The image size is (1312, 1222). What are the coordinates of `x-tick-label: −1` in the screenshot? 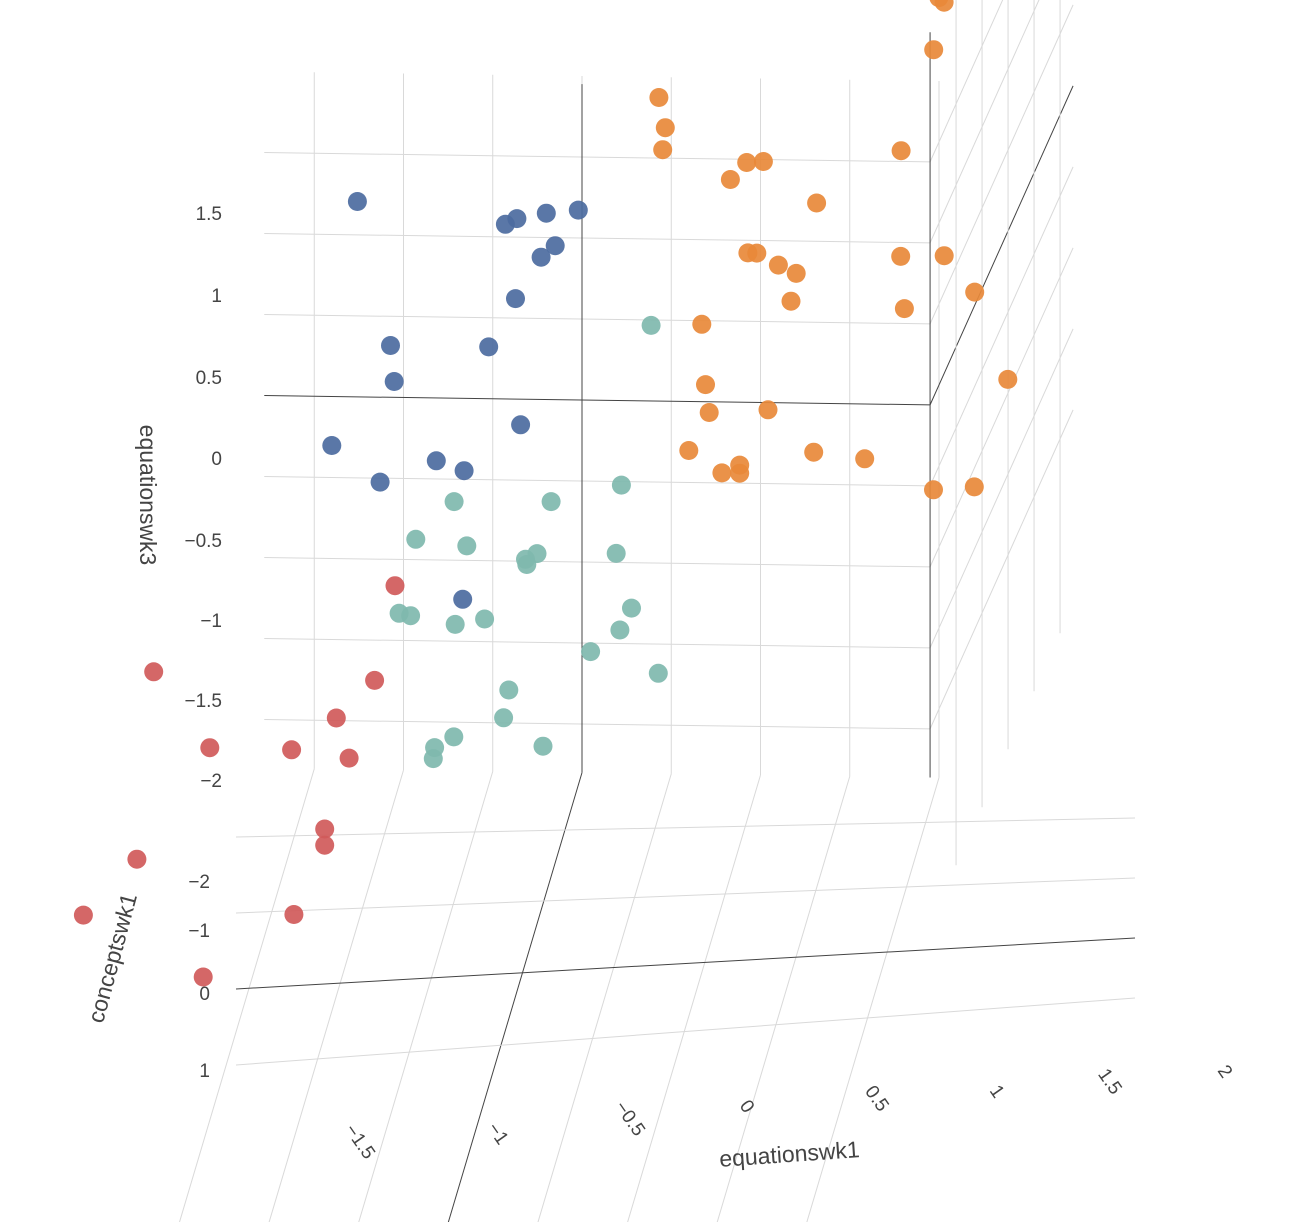 It's located at (498, 1134).